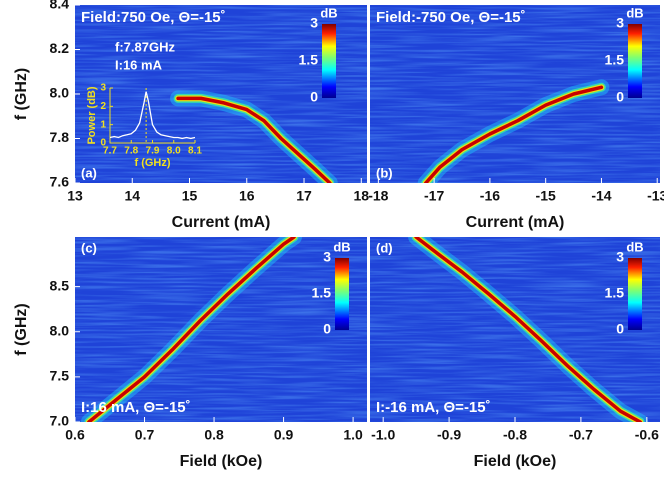  Describe the element at coordinates (103, 88) in the screenshot. I see `inset-y-tick-label: 3` at that location.